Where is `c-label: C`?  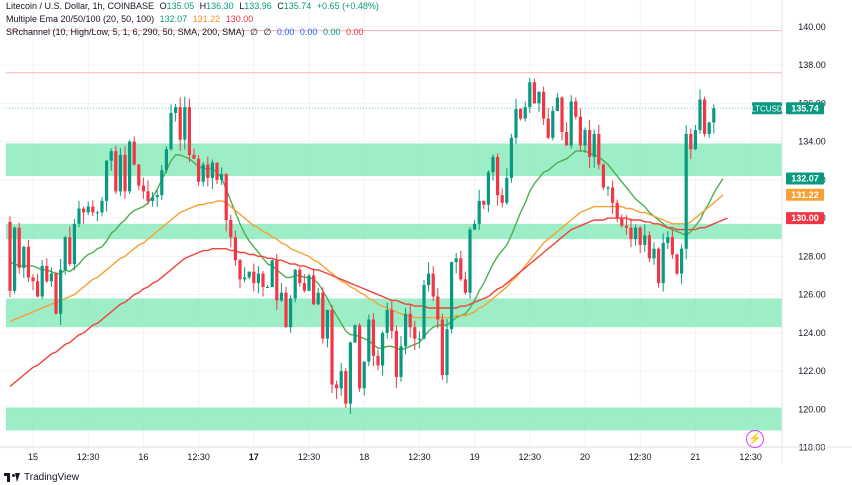
c-label: C is located at coordinates (280, 6).